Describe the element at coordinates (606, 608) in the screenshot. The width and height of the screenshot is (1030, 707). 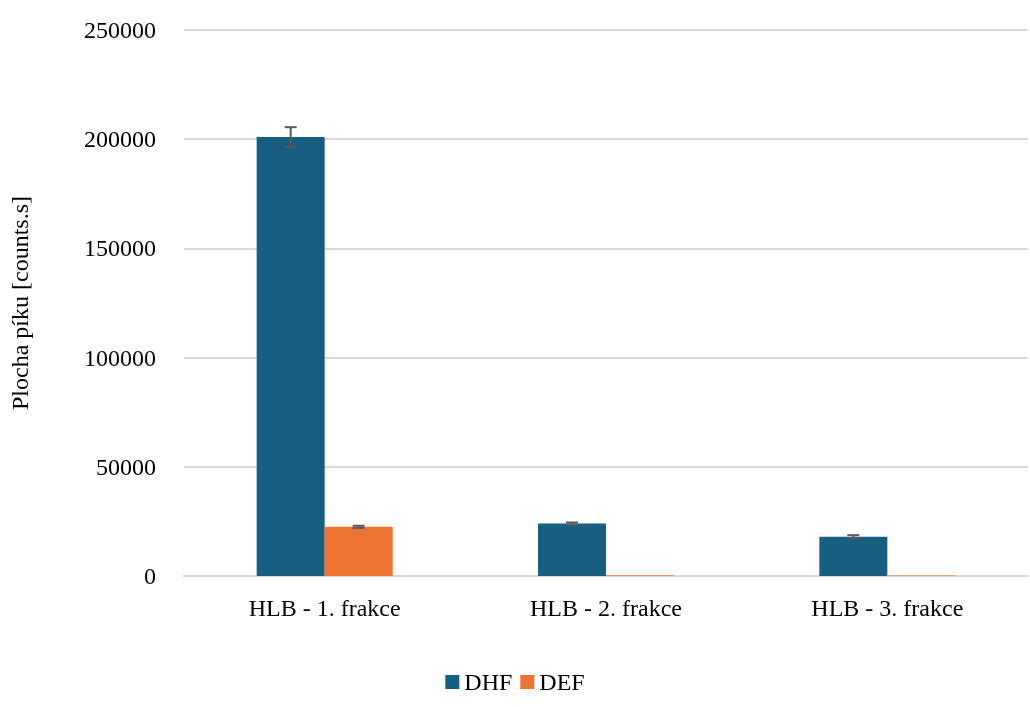
I see `x-tick-label: HLB - 2. frakce` at that location.